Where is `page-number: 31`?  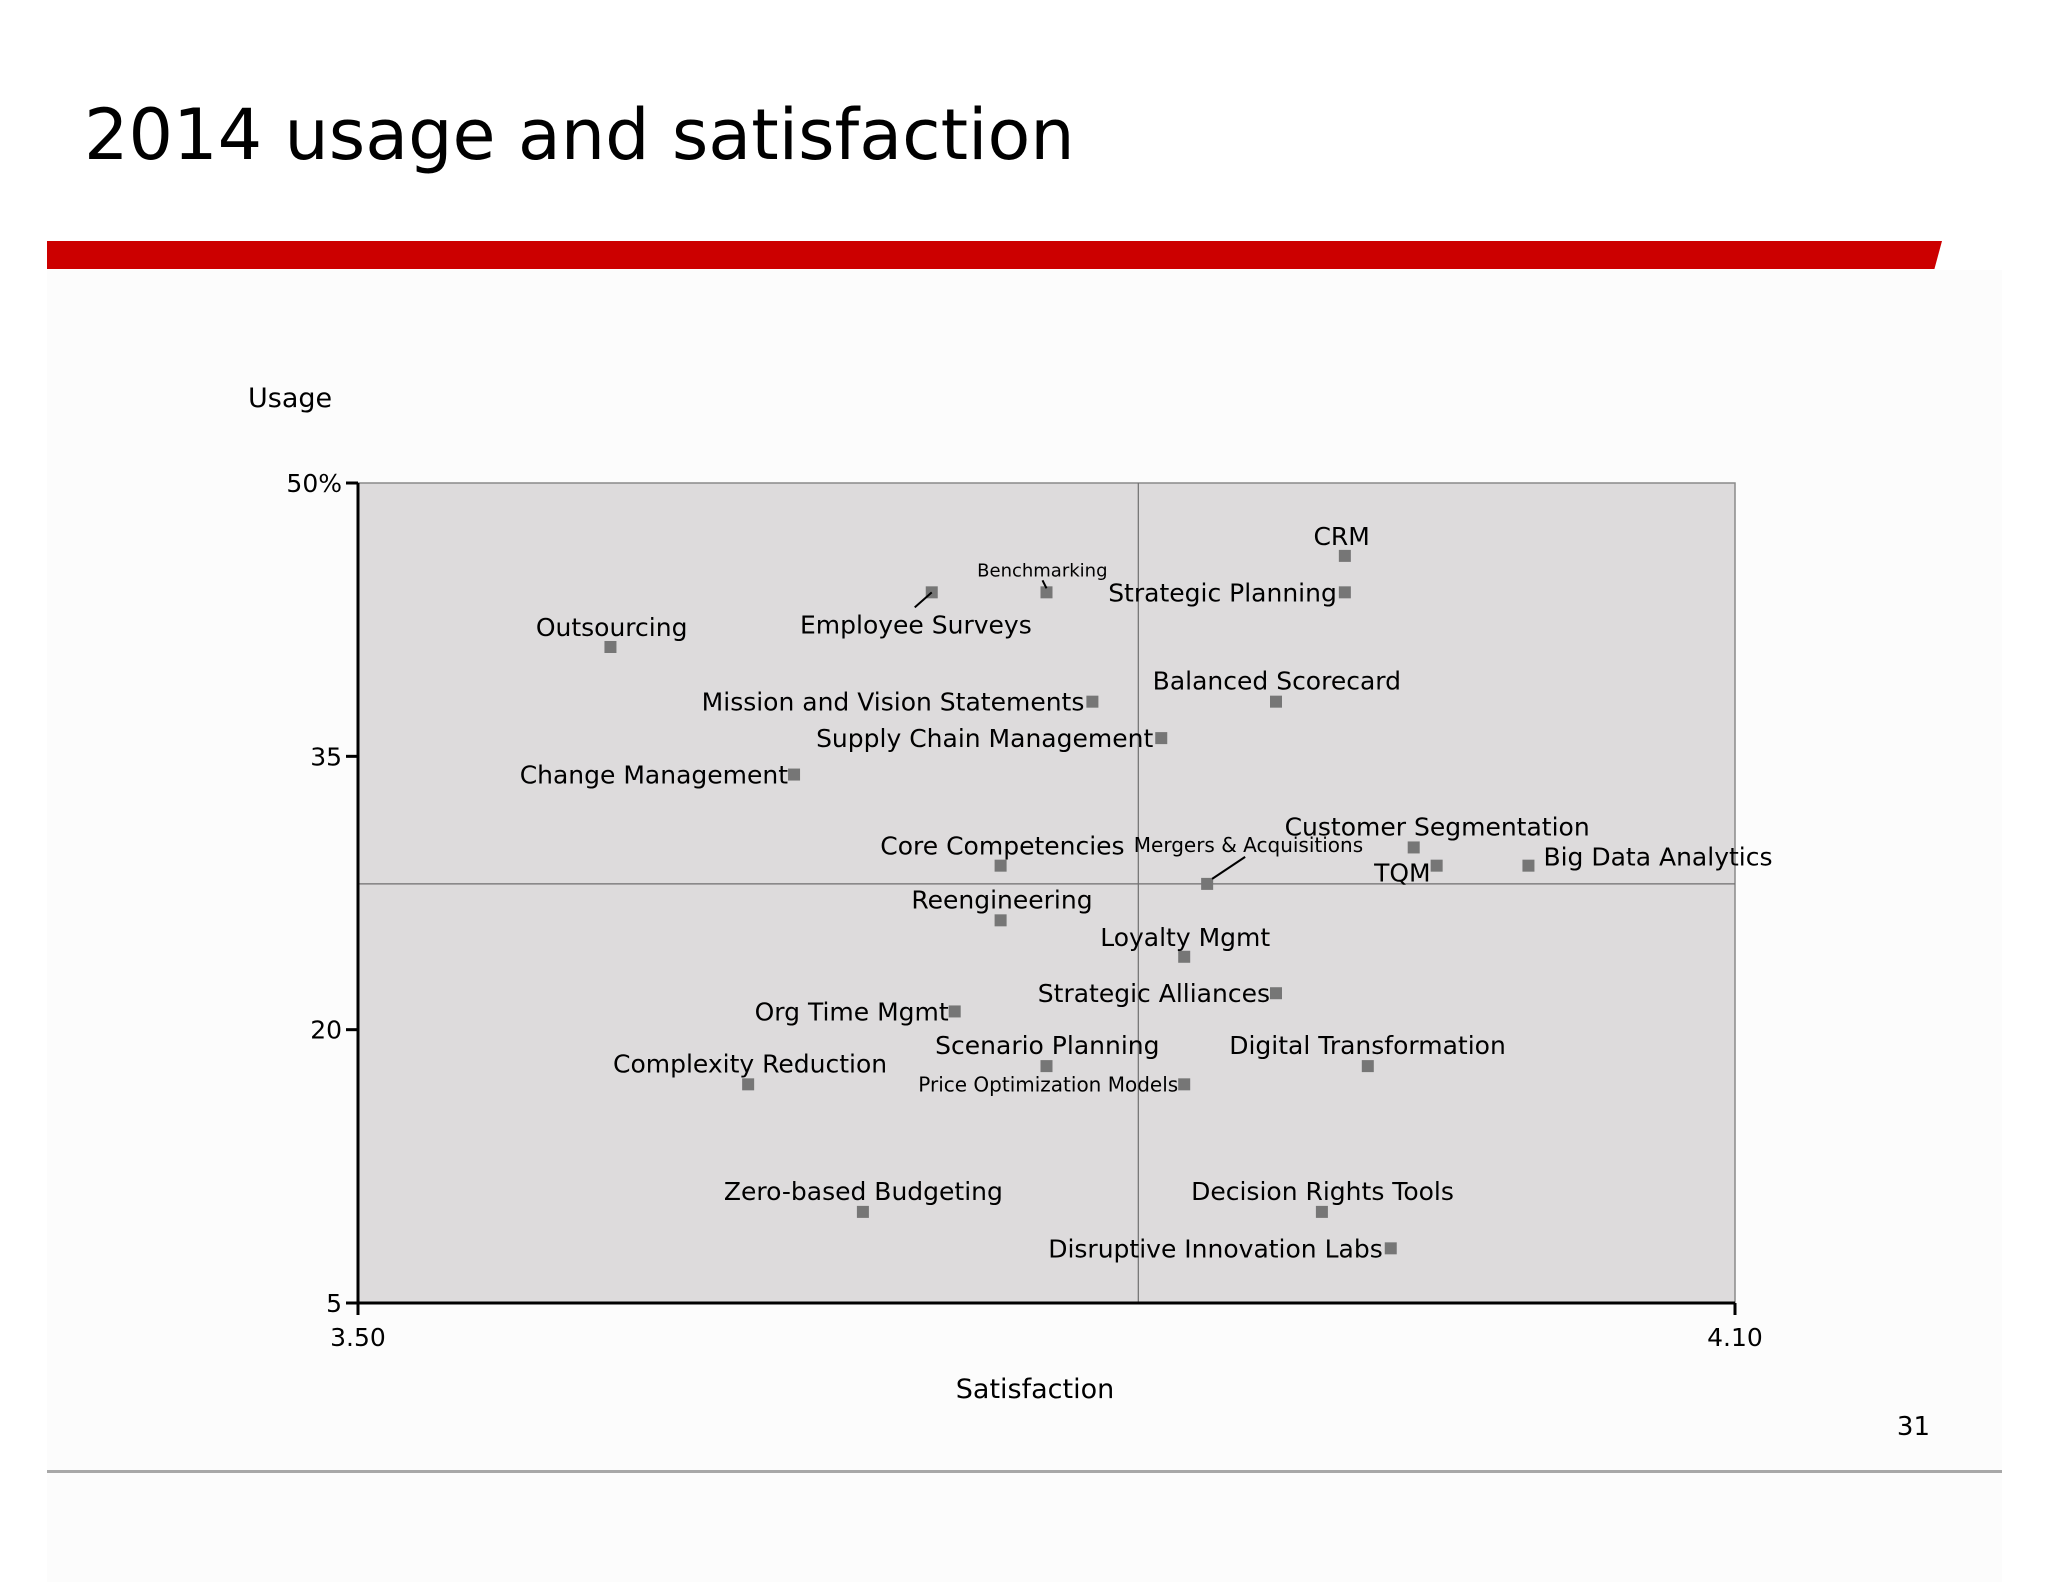 page-number: 31 is located at coordinates (1913, 1427).